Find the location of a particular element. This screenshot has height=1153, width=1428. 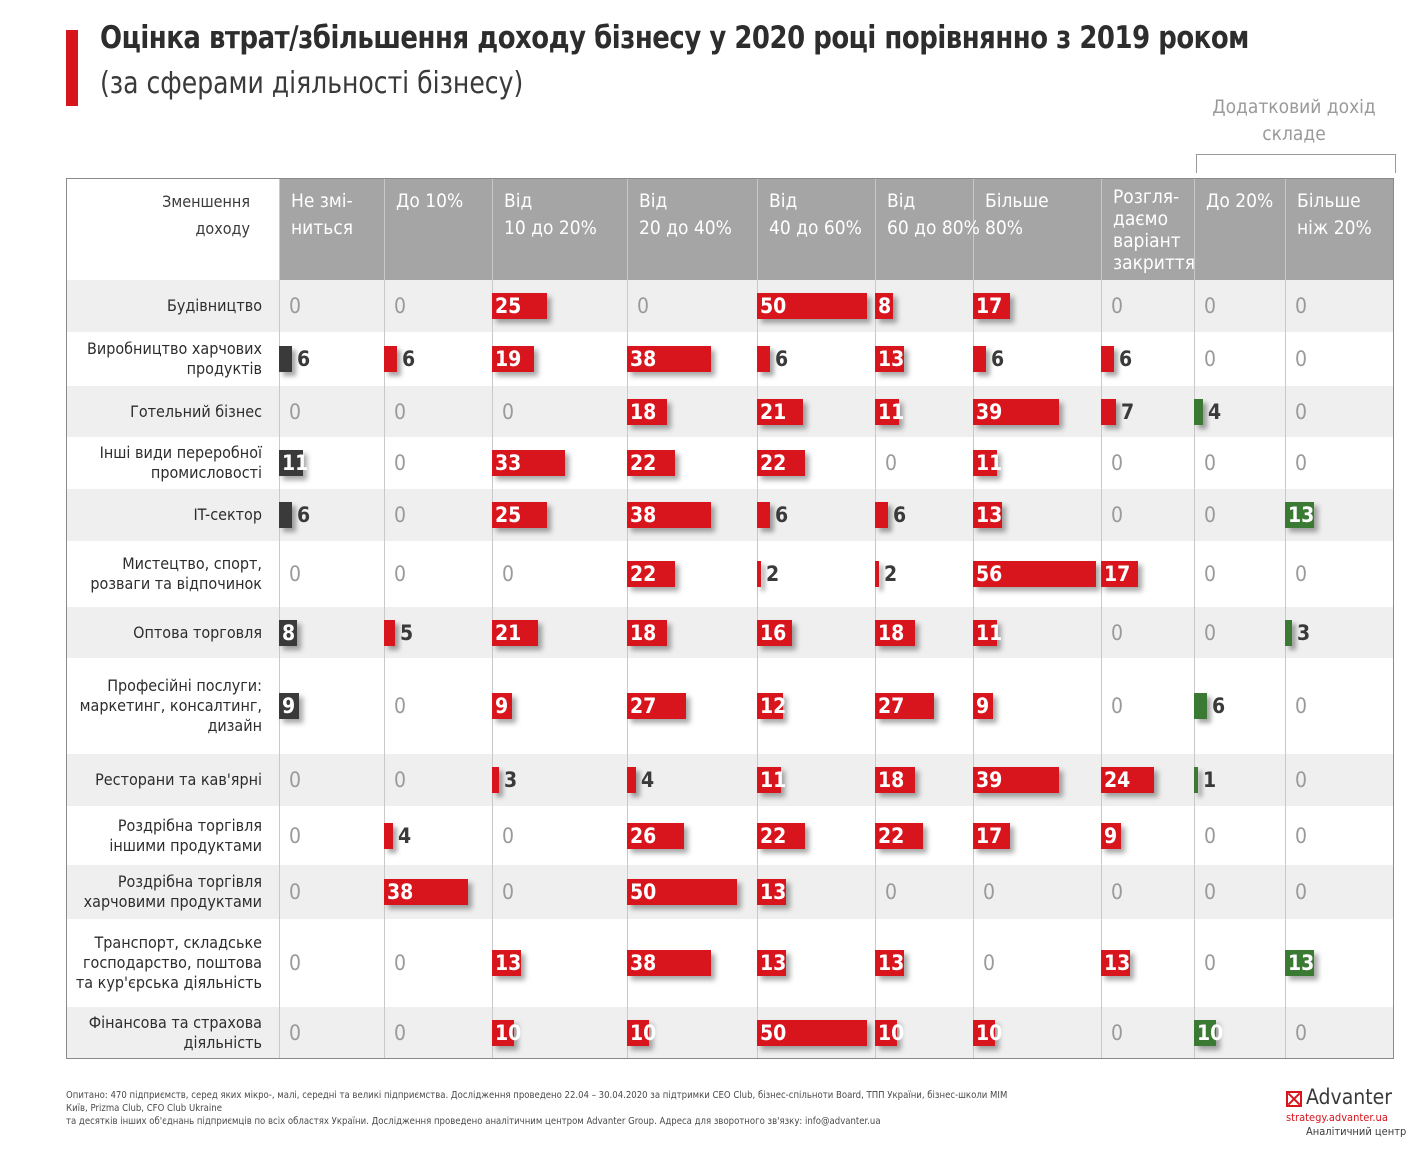

value-label: 1 is located at coordinates (1210, 780).